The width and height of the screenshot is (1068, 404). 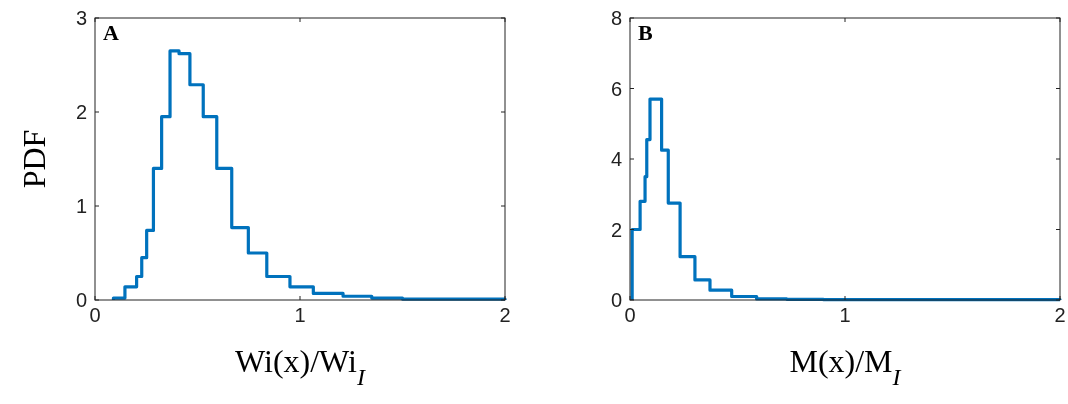 I want to click on y-tick-label: 8, so click(x=616, y=18).